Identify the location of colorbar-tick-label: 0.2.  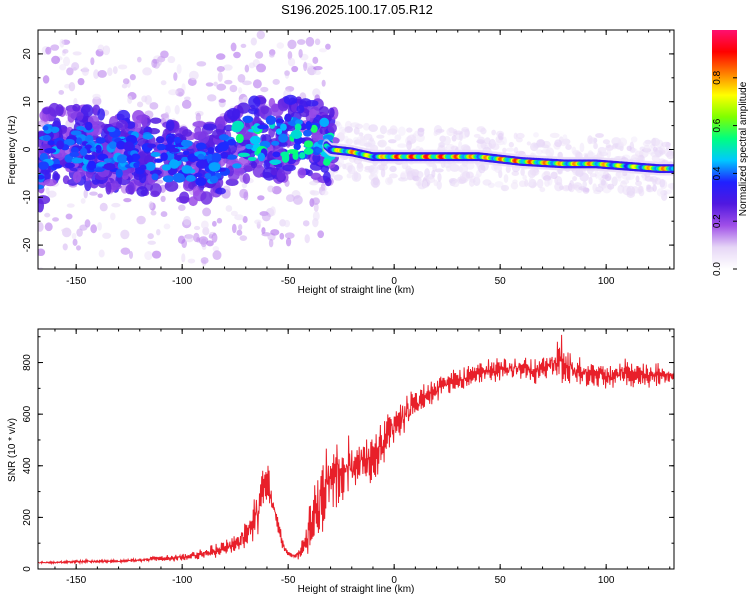
(717, 221).